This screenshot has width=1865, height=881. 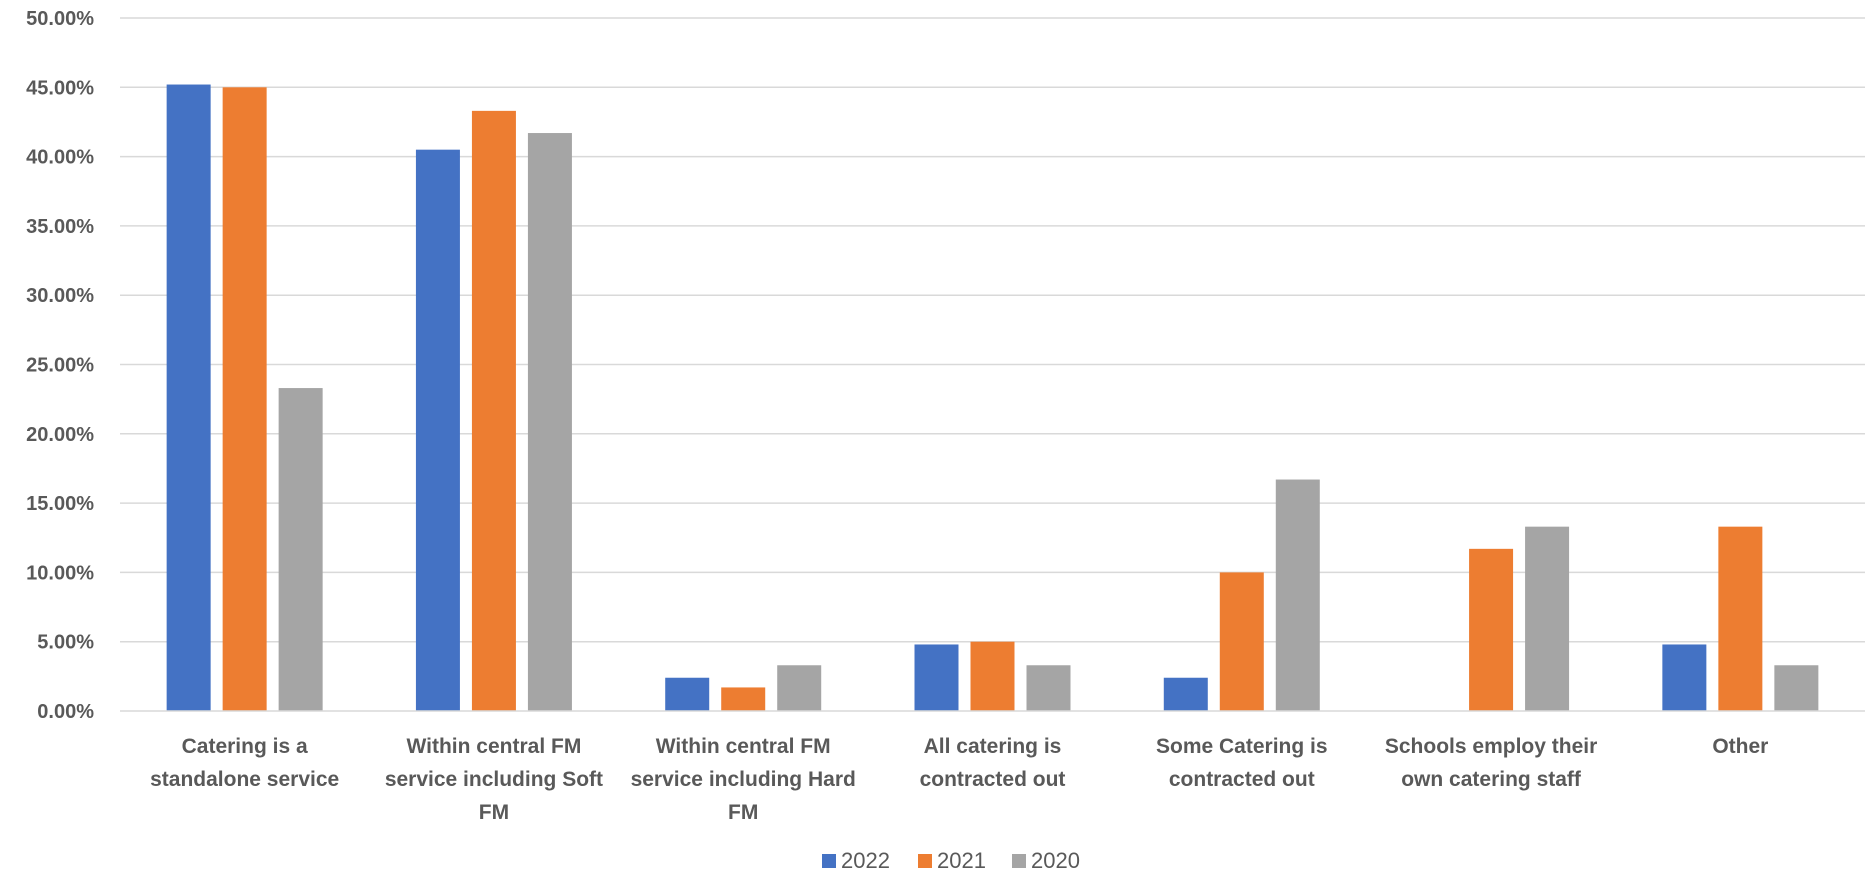 What do you see at coordinates (60, 435) in the screenshot?
I see `y-tick-label: 20.00%` at bounding box center [60, 435].